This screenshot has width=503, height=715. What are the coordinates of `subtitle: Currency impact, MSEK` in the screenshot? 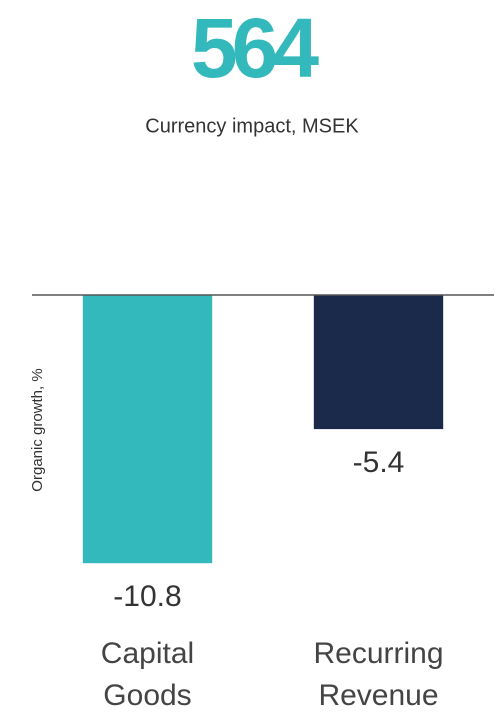 It's located at (252, 126).